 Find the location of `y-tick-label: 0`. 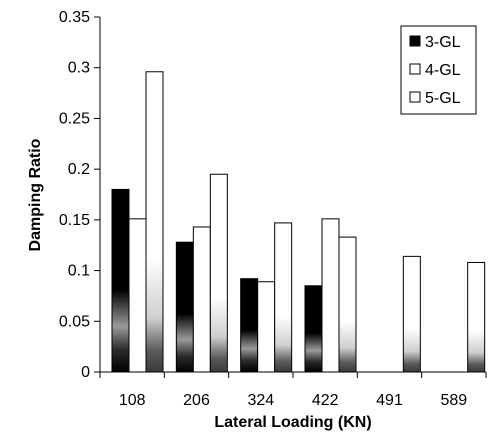

y-tick-label: 0 is located at coordinates (85, 372).